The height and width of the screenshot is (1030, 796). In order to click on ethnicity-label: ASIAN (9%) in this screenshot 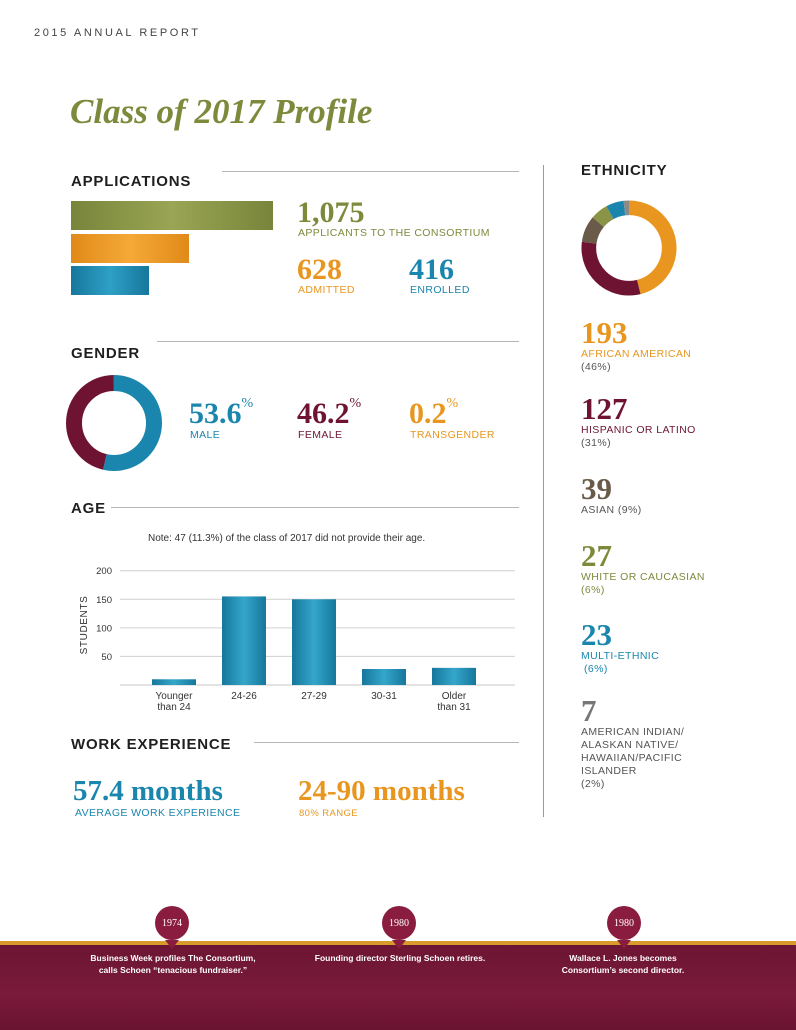, I will do `click(611, 510)`.